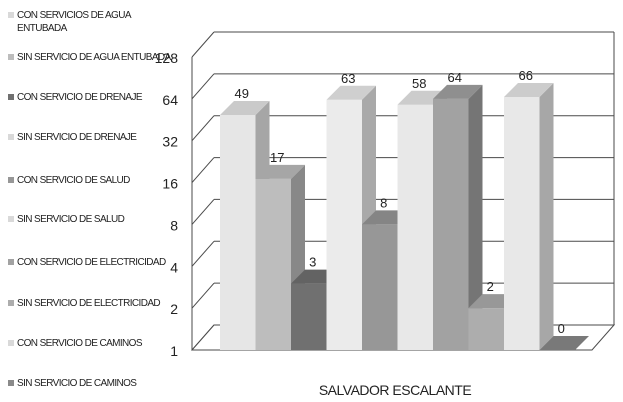 The height and width of the screenshot is (402, 623). What do you see at coordinates (312, 262) in the screenshot?
I see `data-label: 3` at bounding box center [312, 262].